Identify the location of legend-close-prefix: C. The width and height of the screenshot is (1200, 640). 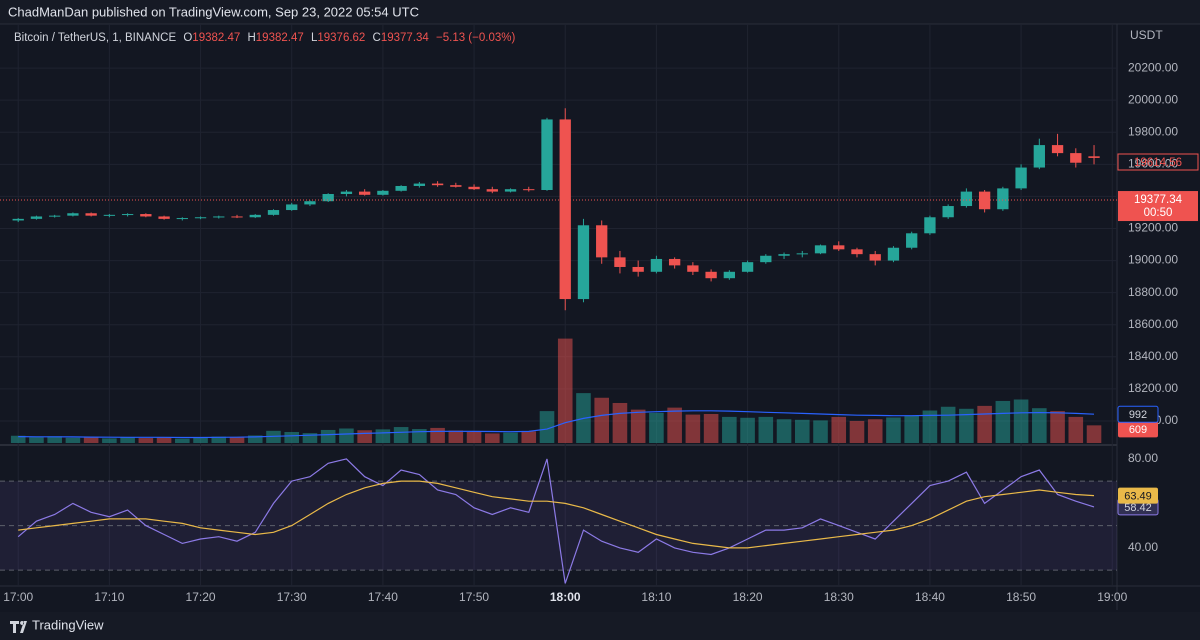
(377, 38).